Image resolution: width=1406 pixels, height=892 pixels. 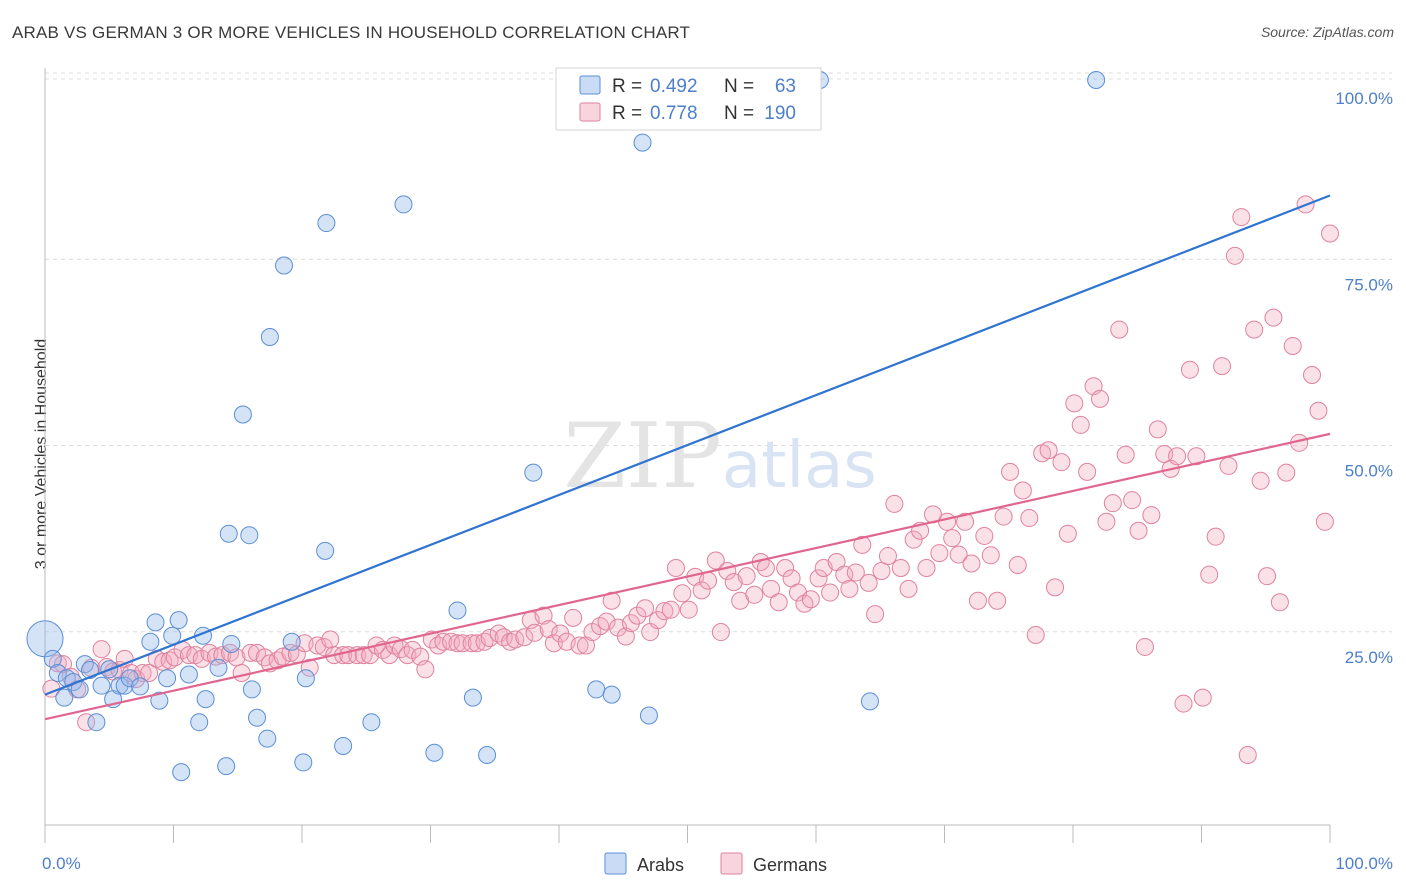 What do you see at coordinates (790, 865) in the screenshot?
I see `legend-germans-label: Germans` at bounding box center [790, 865].